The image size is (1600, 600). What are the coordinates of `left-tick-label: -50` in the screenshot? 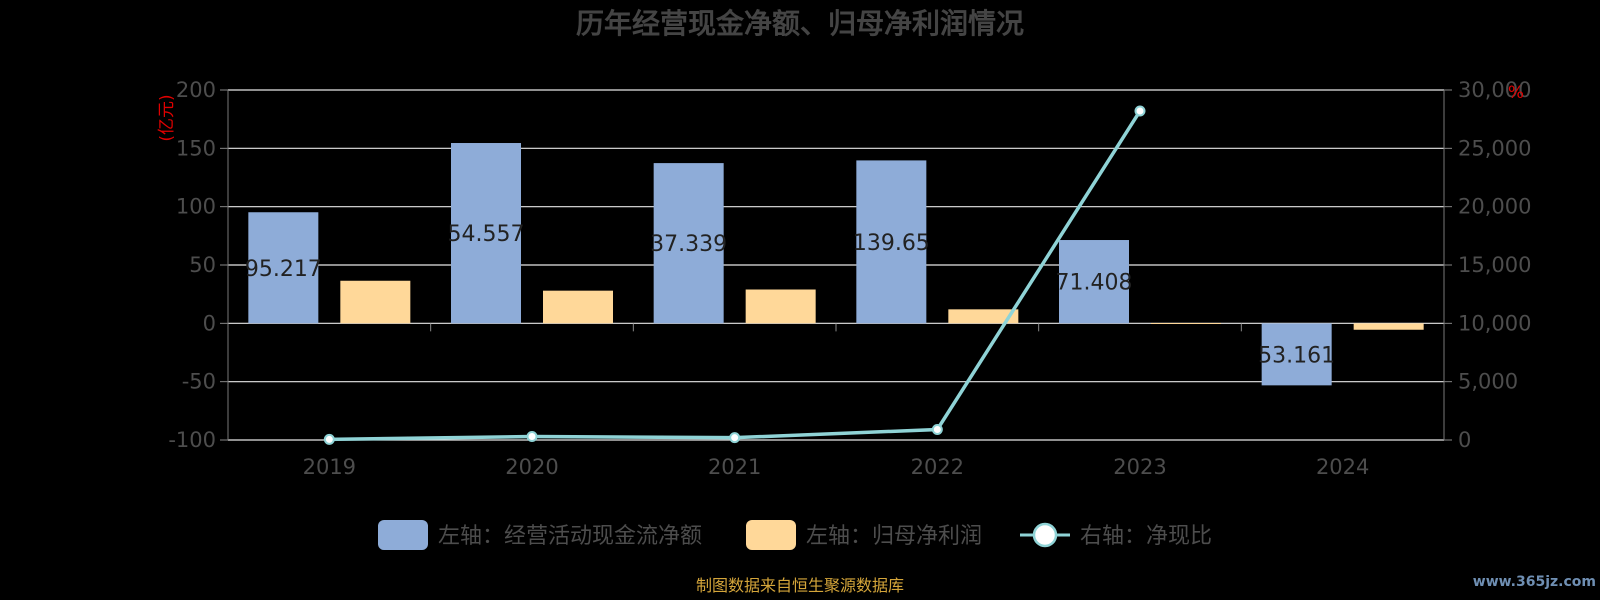 It's located at (199, 382).